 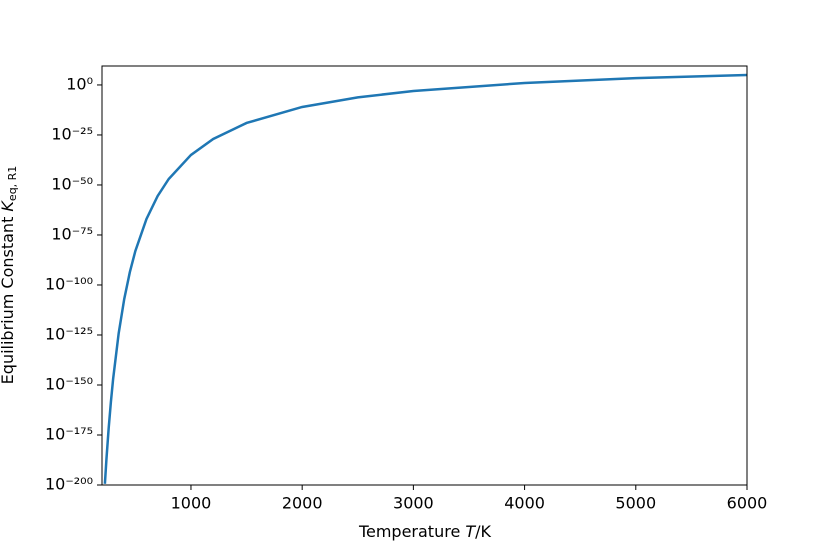 What do you see at coordinates (72, 183) in the screenshot?
I see `y-tick-label: 10⁻⁵⁰` at bounding box center [72, 183].